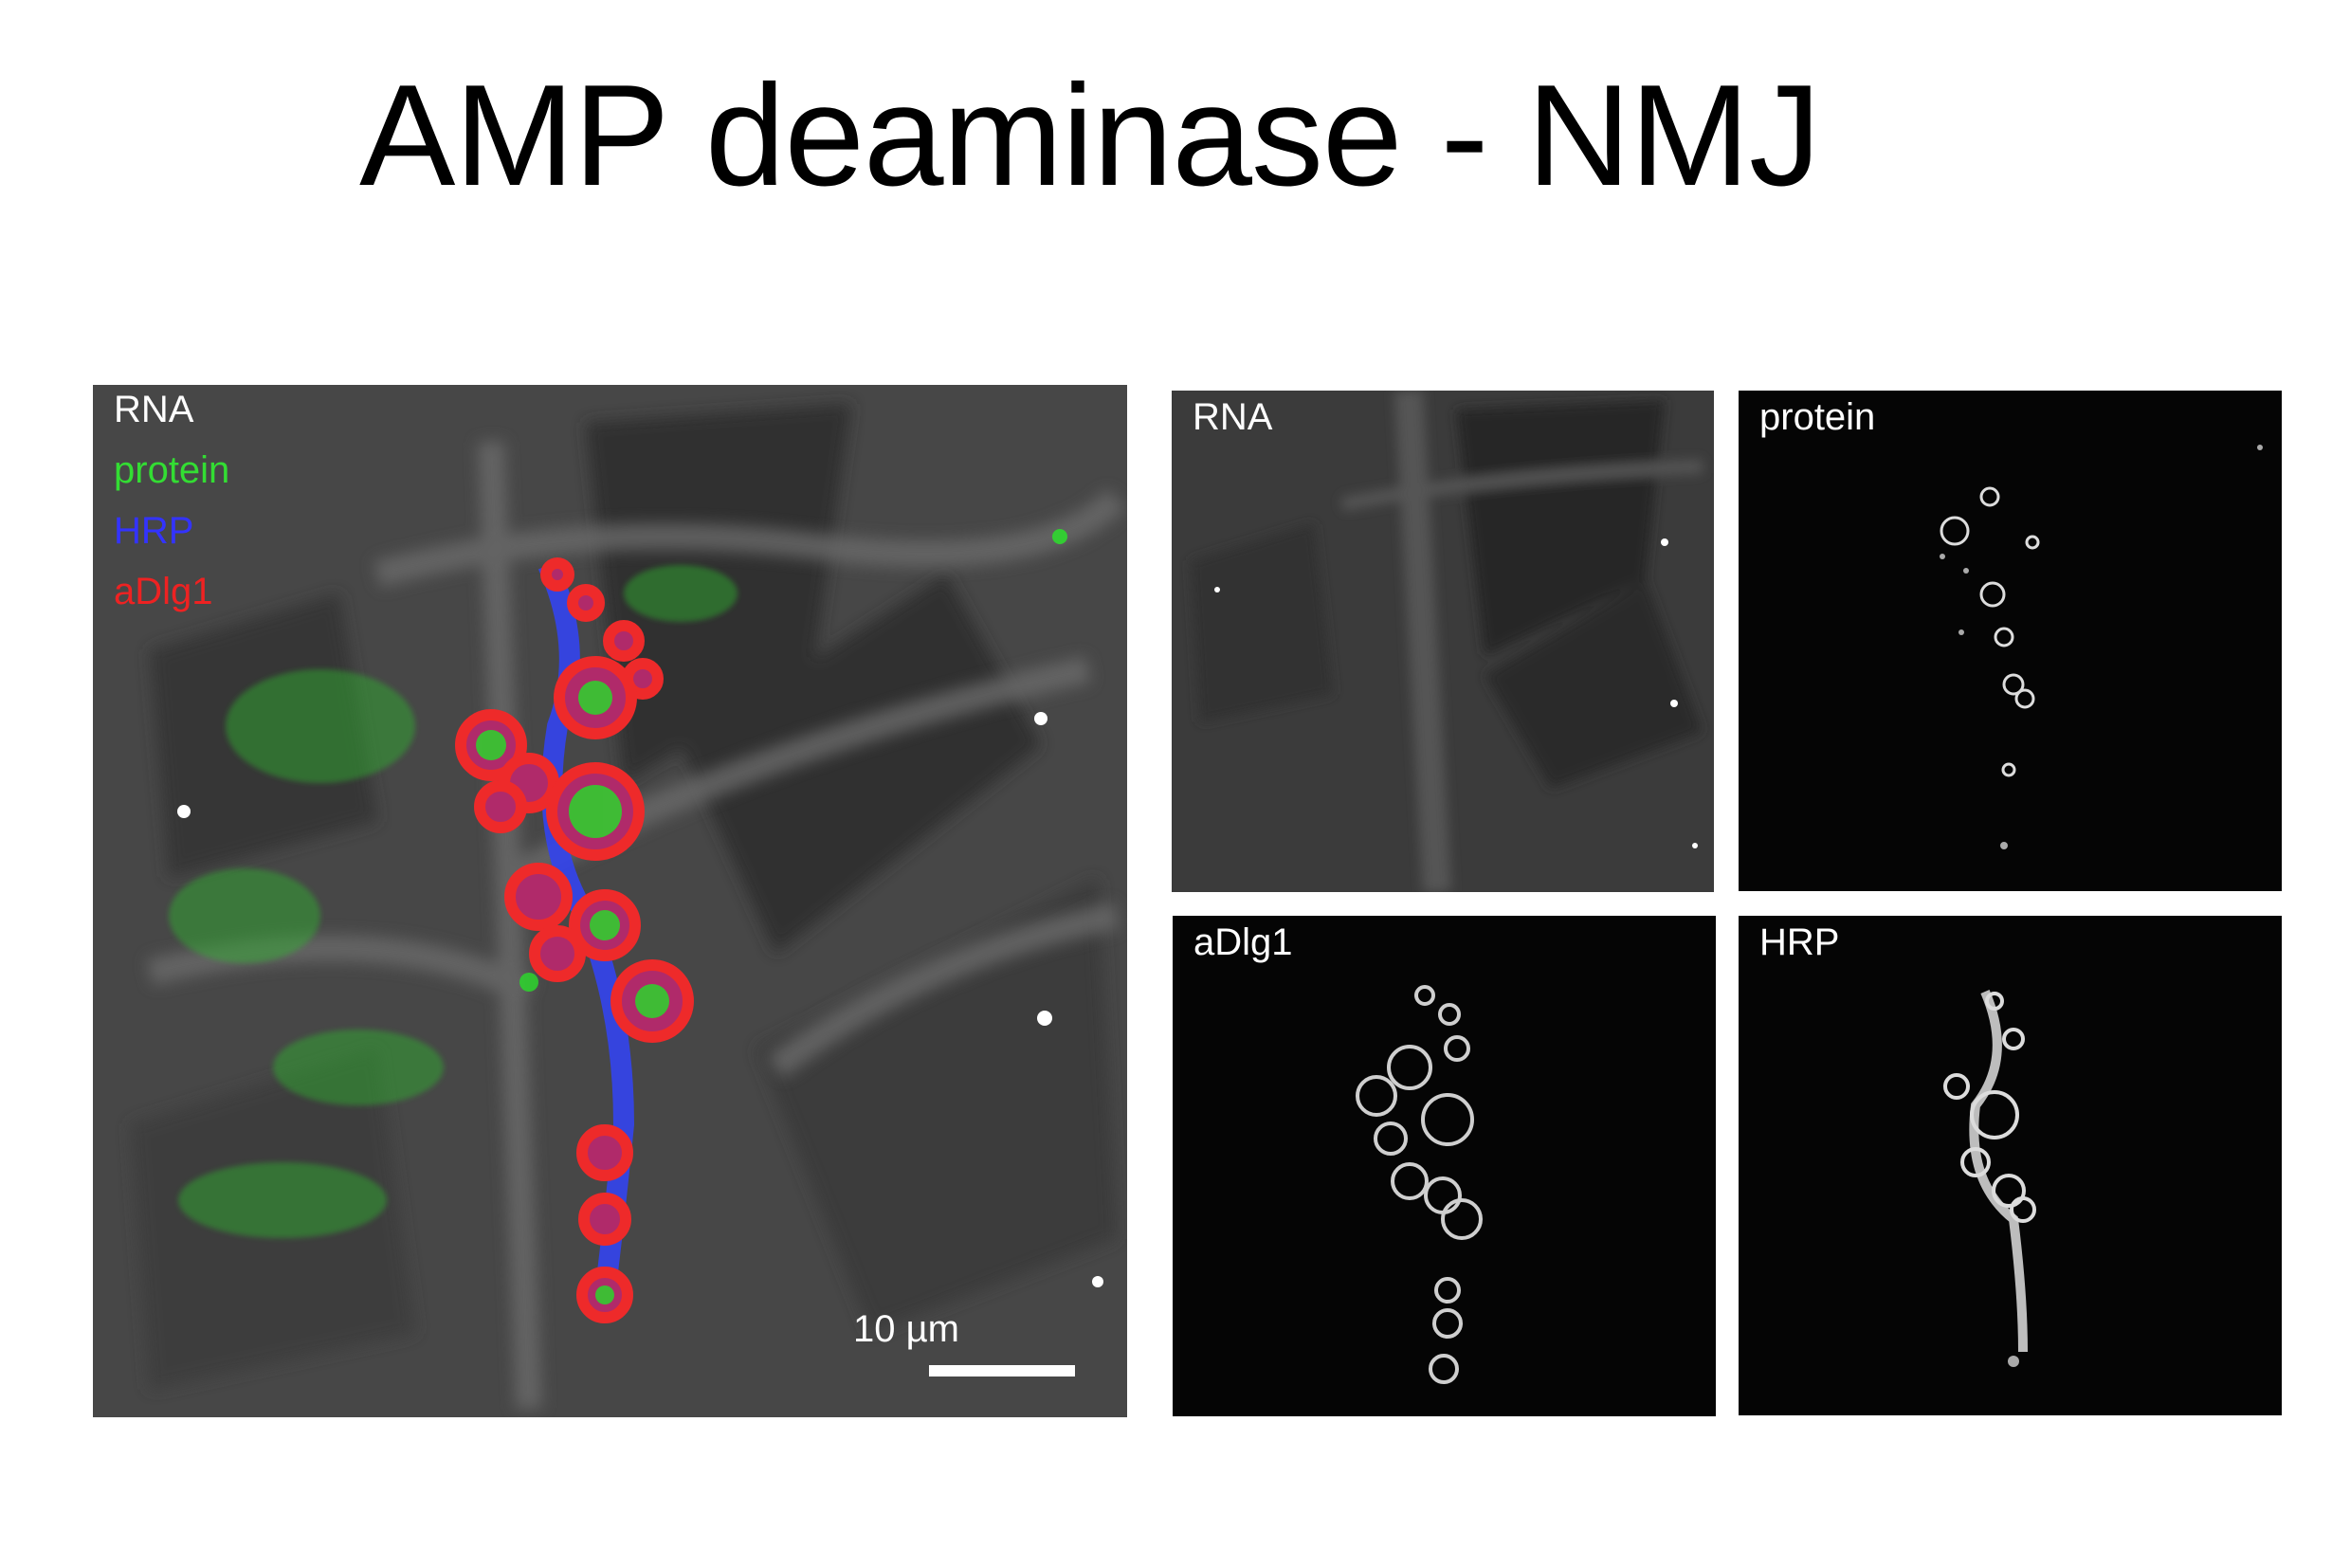 This screenshot has width=2350, height=1568. I want to click on label-adlg1: aDlg1, so click(1243, 942).